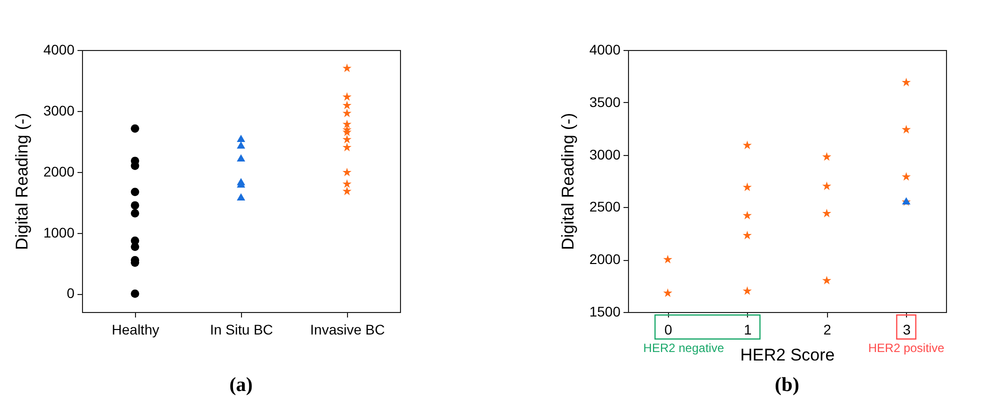  Describe the element at coordinates (347, 330) in the screenshot. I see `x-tick-label: Invasive BC` at that location.